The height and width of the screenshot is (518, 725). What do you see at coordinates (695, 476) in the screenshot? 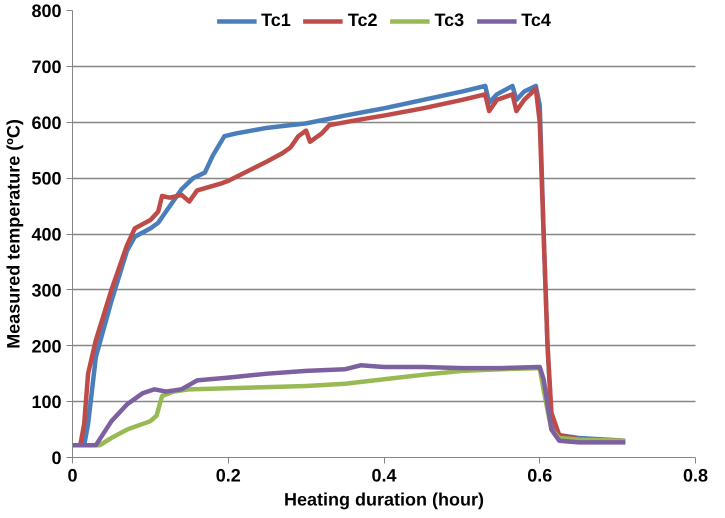
I see `x-tick-label: 0.8` at bounding box center [695, 476].